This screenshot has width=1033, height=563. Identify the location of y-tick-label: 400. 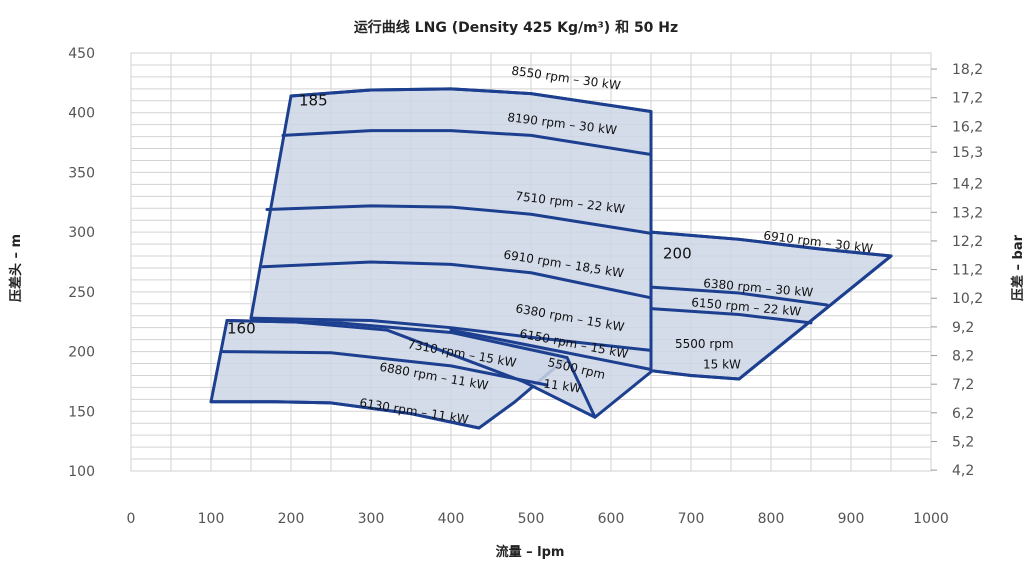
(81, 114).